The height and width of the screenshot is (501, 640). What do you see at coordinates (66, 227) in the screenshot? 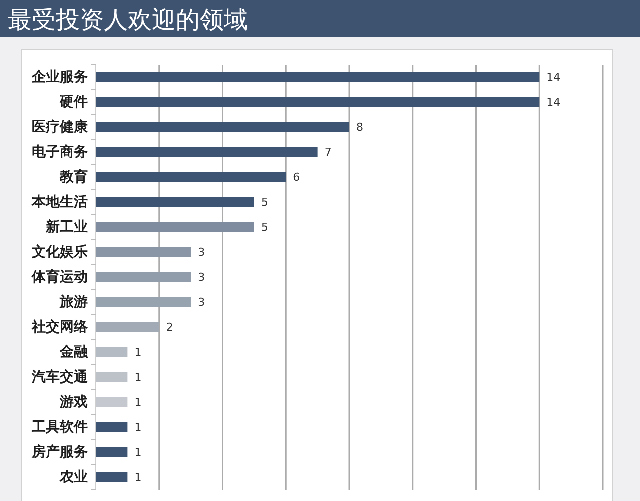
I see `y-tick-label: 新工业` at bounding box center [66, 227].